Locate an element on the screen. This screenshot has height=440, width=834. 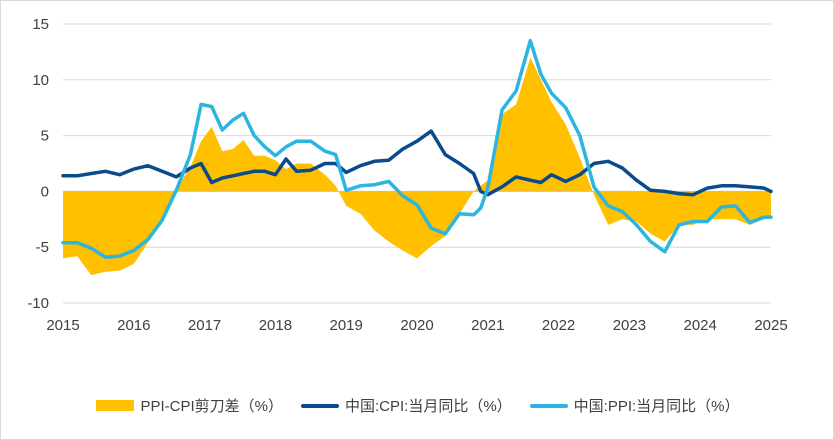
legend-item-cpi: 中国:CPI:当月同比（%） is located at coordinates (406, 405).